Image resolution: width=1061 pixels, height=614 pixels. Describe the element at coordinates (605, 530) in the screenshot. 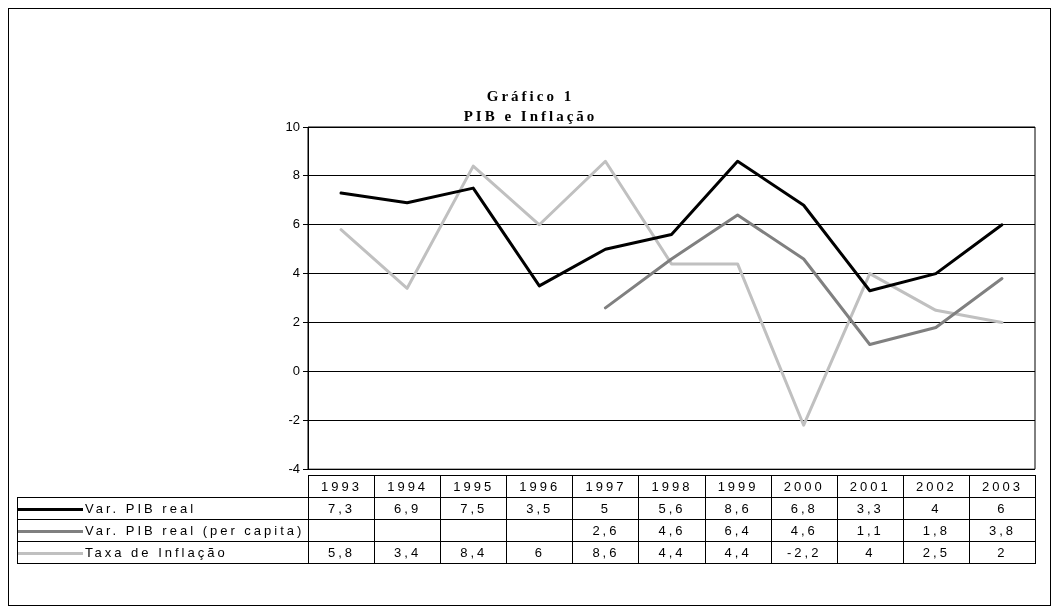

I see `data-label: 2,6` at that location.